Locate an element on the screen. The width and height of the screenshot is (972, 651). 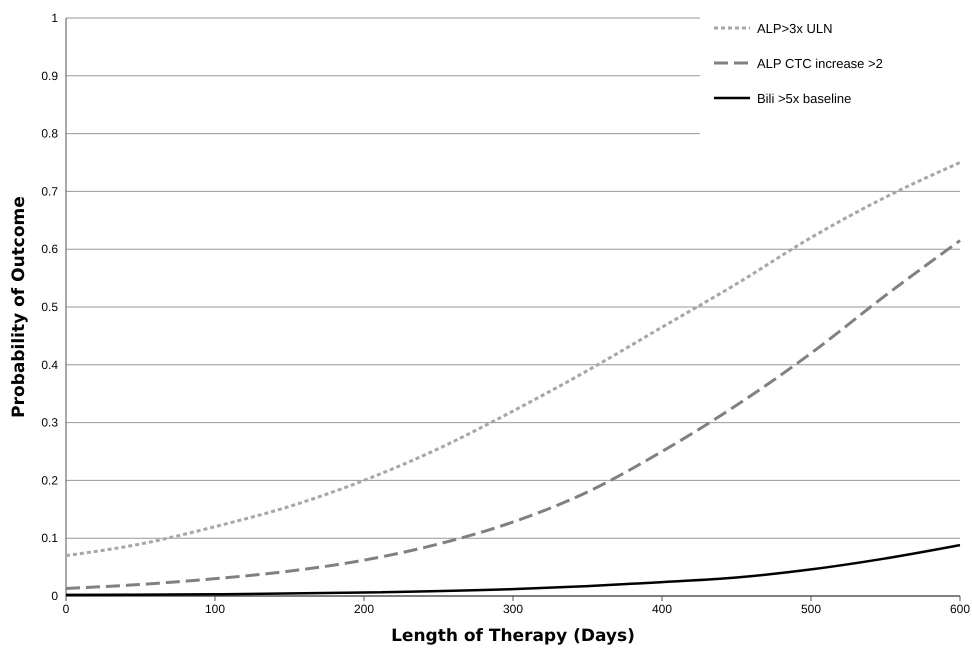
y-tick-label: 0.4 is located at coordinates (49, 365).